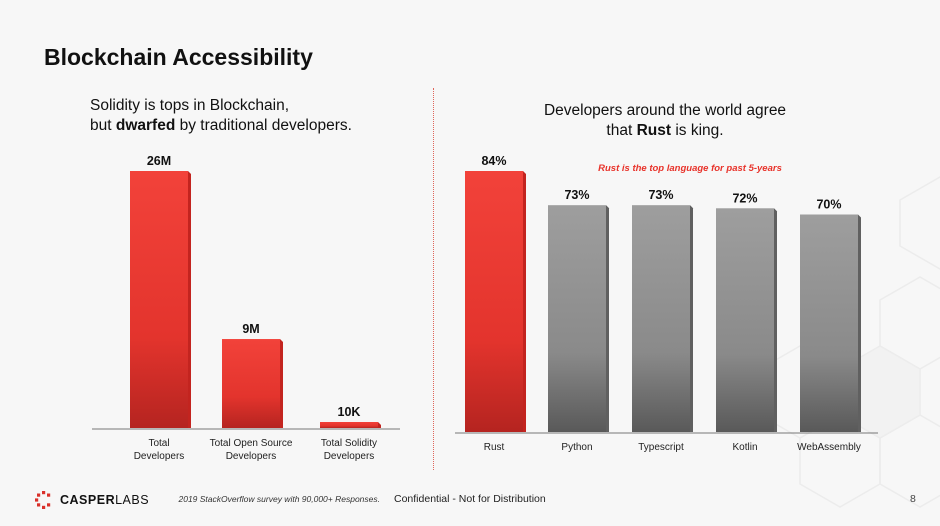 The height and width of the screenshot is (526, 940). What do you see at coordinates (349, 443) in the screenshot?
I see `category-label: Total Solidity` at bounding box center [349, 443].